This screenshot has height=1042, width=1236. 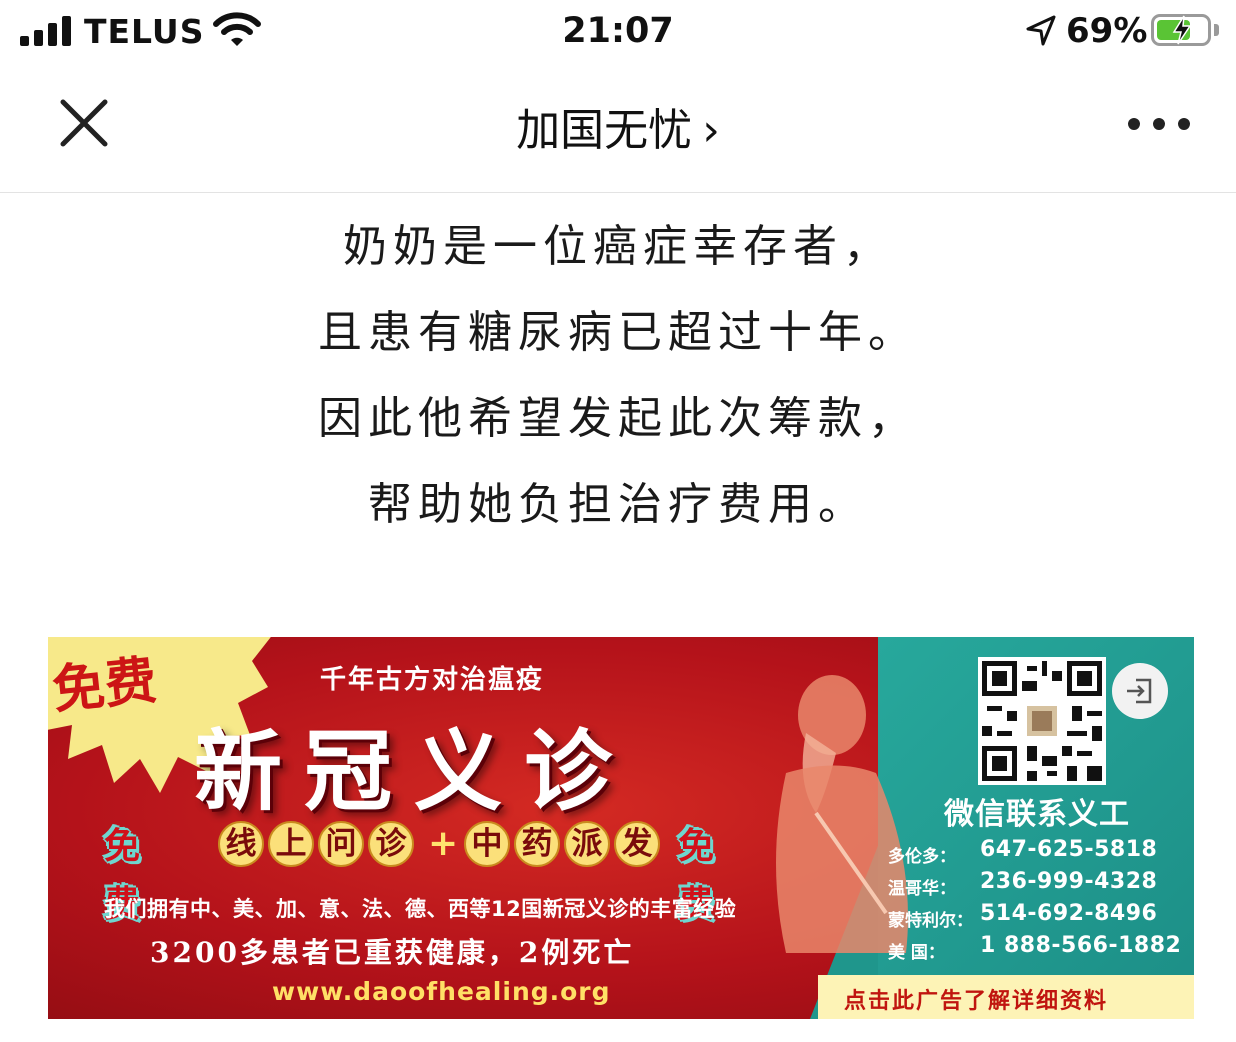 I want to click on article-line: 奶奶是一位癌症幸存者，, so click(x=618, y=246).